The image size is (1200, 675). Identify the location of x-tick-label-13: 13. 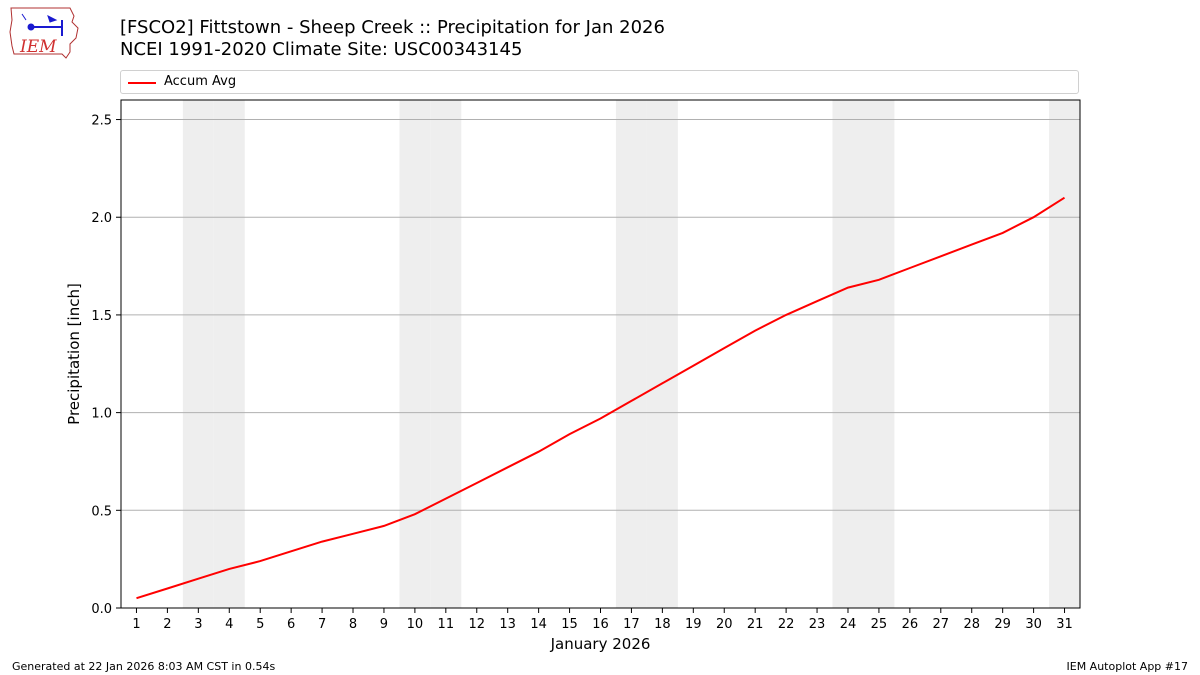
(507, 624).